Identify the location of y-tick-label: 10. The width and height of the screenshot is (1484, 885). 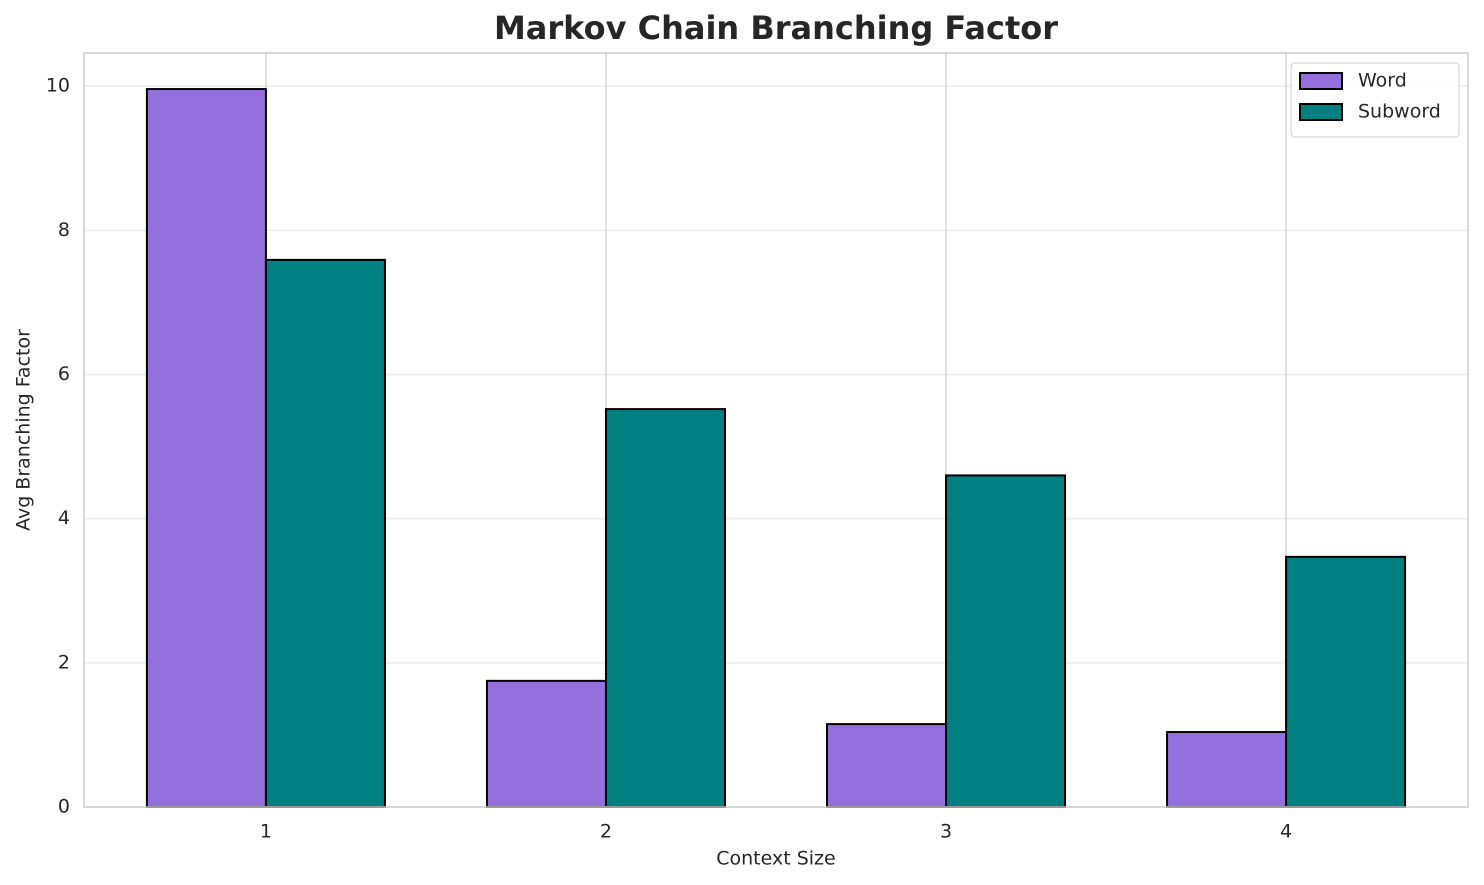
(58, 86).